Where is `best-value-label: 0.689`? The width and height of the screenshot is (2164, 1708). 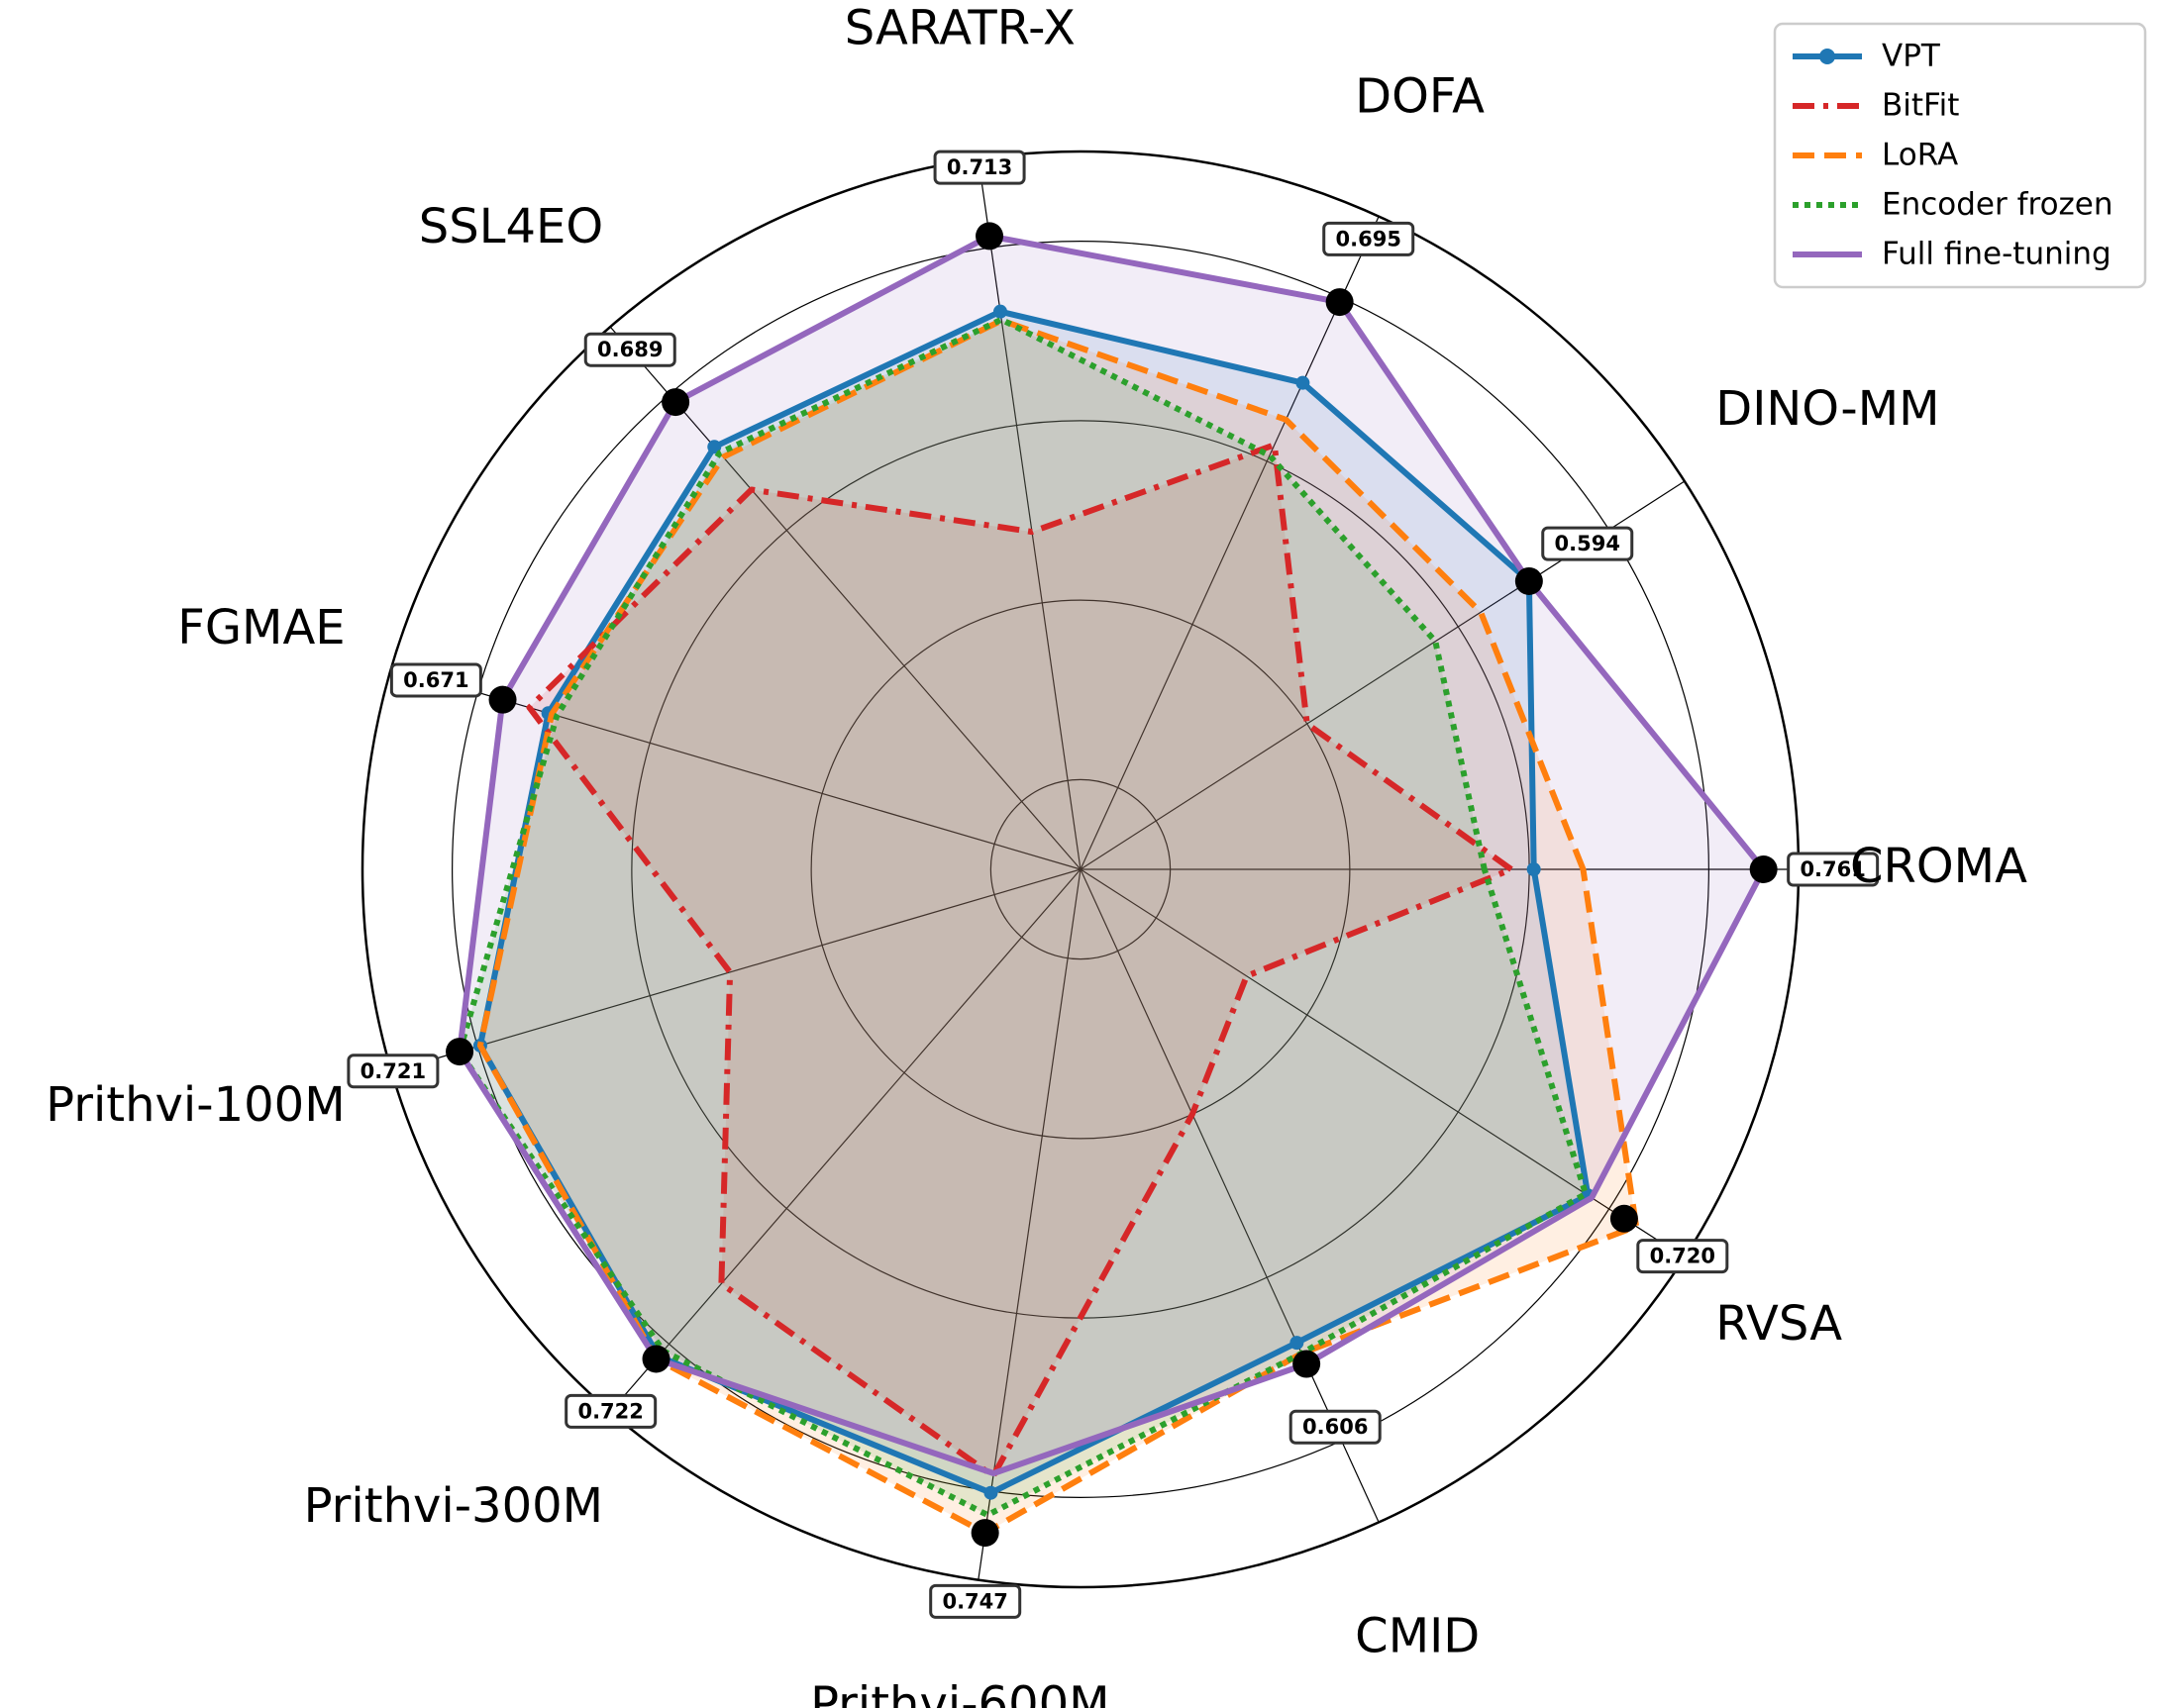 best-value-label: 0.689 is located at coordinates (630, 349).